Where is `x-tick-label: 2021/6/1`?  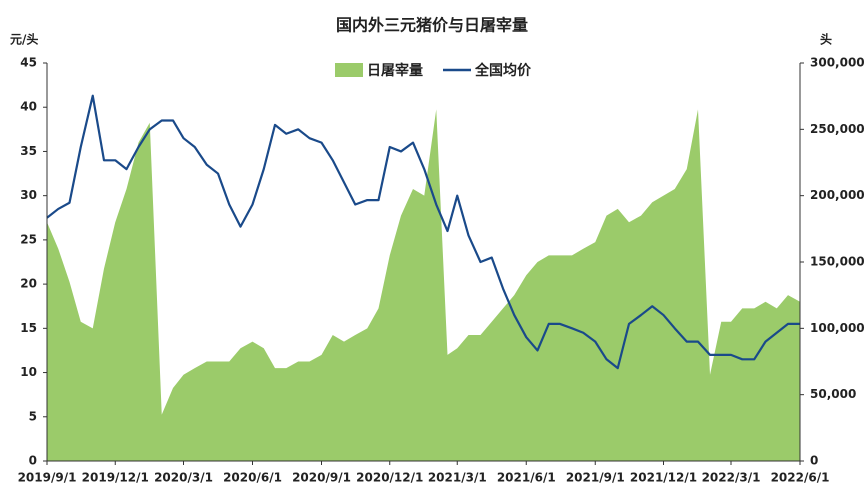 x-tick-label: 2021/6/1 is located at coordinates (526, 478).